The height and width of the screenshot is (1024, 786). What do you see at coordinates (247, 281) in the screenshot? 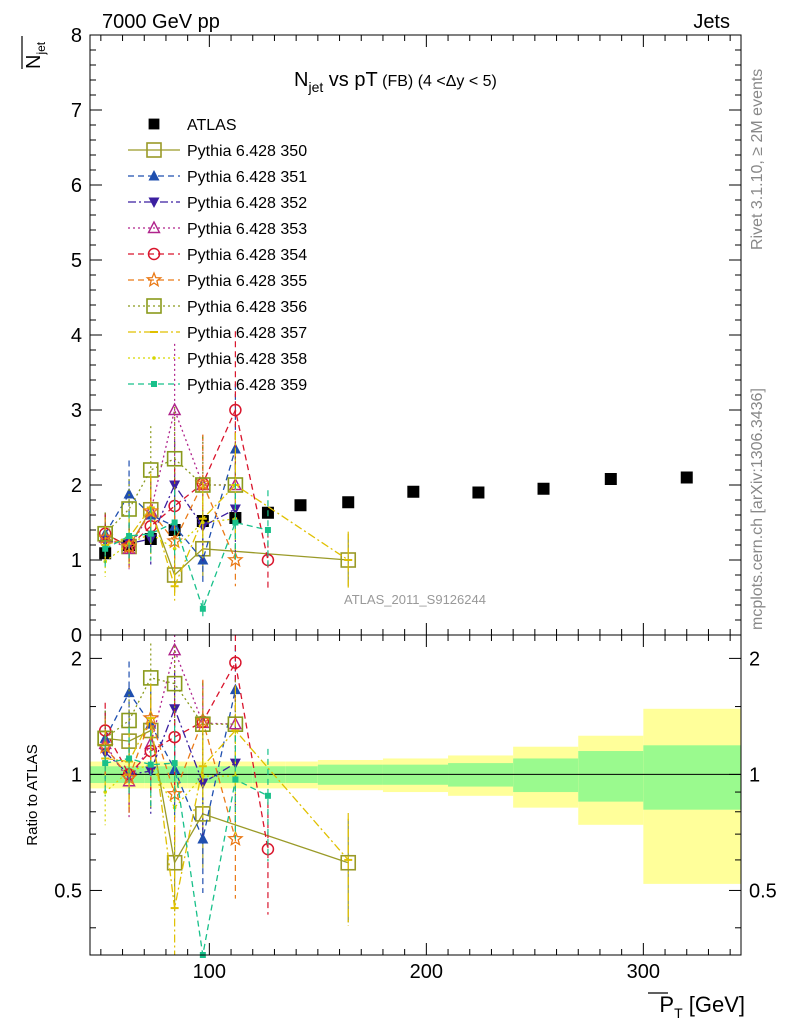
I see `legend-label: Pythia 6.428 355` at bounding box center [247, 281].